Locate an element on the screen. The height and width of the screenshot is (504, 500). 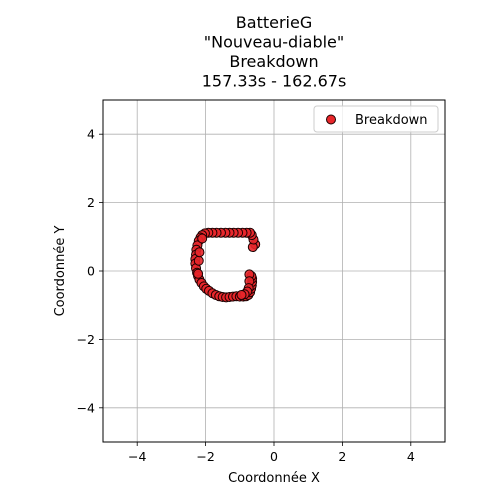
title-line: BatterieG is located at coordinates (274, 22).